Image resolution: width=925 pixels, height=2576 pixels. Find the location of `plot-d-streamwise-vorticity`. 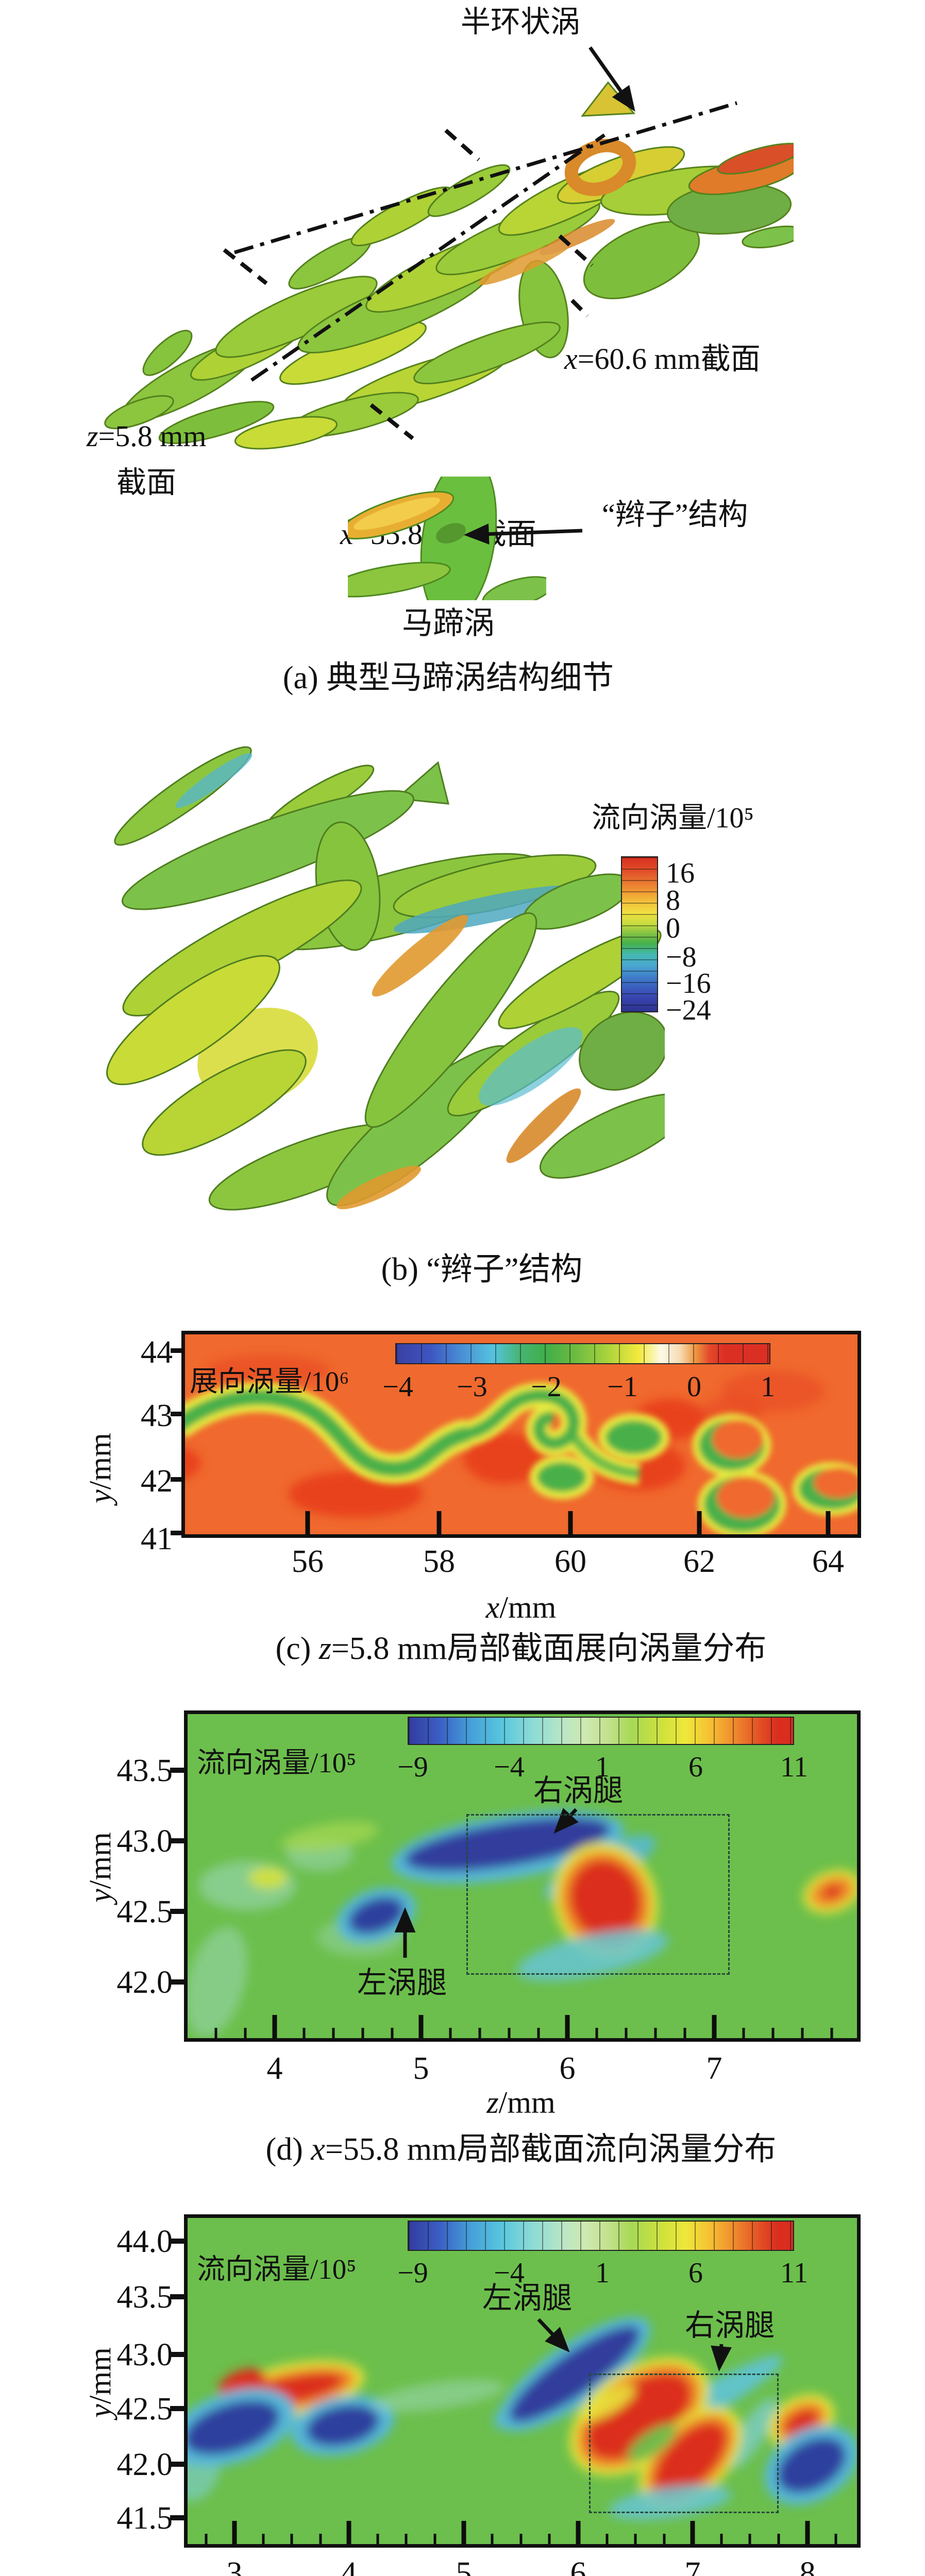

plot-d-streamwise-vorticity is located at coordinates (522, 1876).